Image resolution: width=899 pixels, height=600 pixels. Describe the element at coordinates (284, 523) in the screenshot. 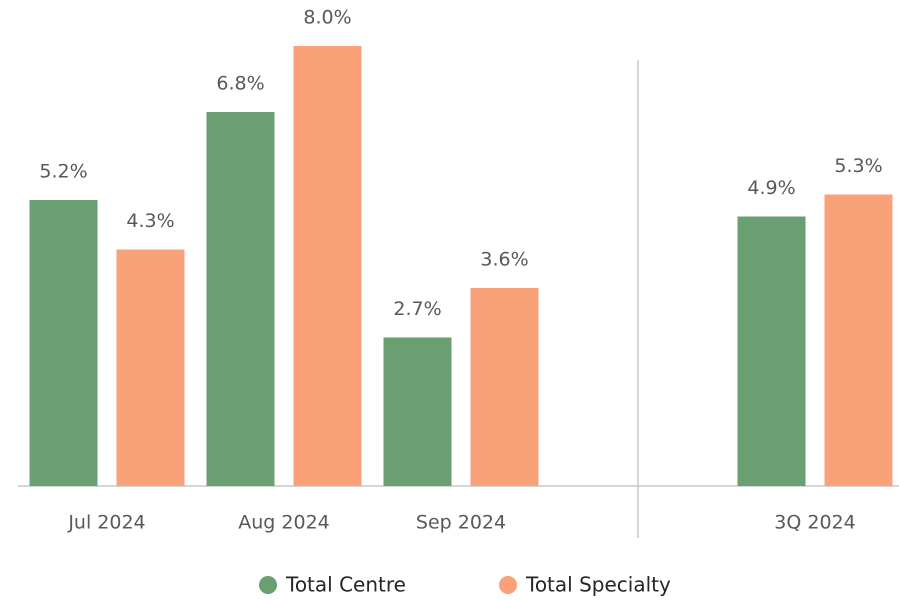

I see `x-tick-label: Aug 2024` at that location.